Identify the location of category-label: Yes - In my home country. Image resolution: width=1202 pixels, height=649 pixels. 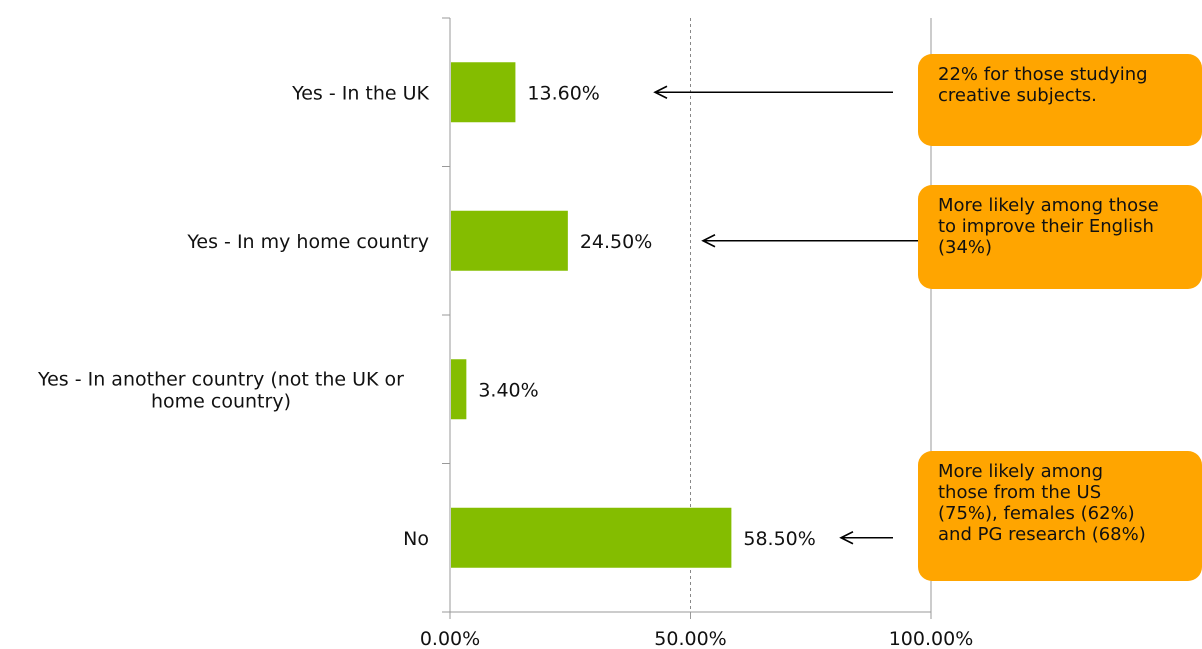
(307, 242).